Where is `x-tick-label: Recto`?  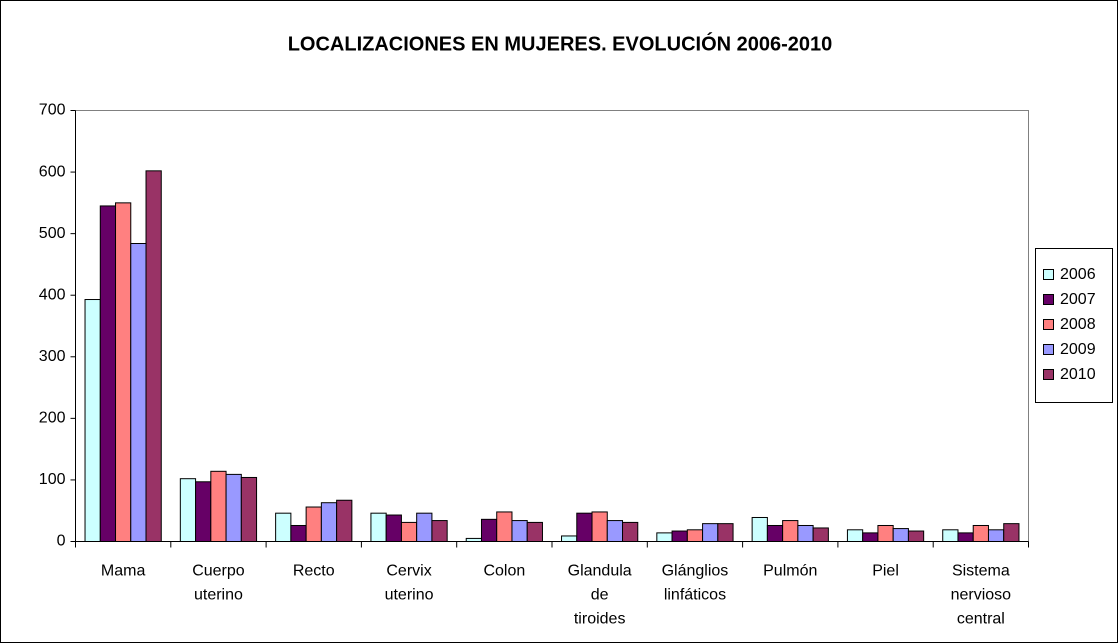
x-tick-label: Recto is located at coordinates (314, 571).